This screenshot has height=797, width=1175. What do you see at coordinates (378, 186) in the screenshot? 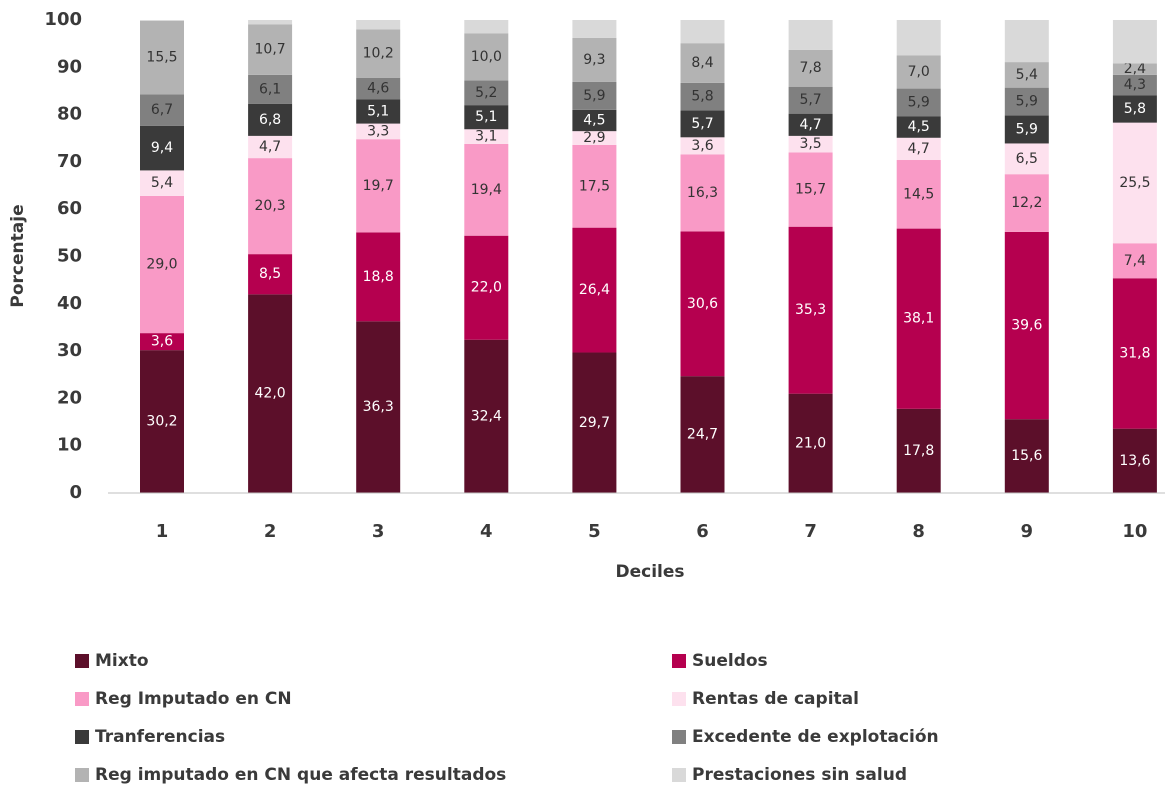
I see `value-label: 19,7` at bounding box center [378, 186].